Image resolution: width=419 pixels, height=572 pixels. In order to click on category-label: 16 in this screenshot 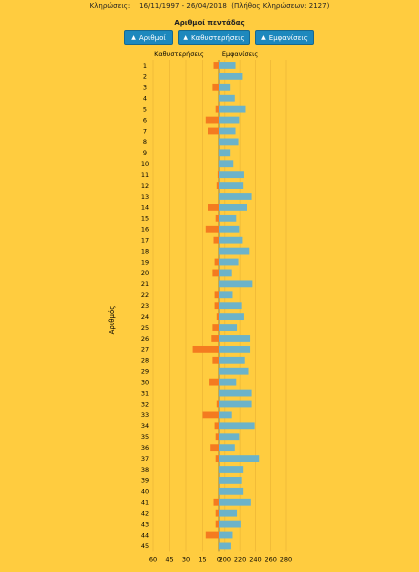, I will do `click(145, 230)`.